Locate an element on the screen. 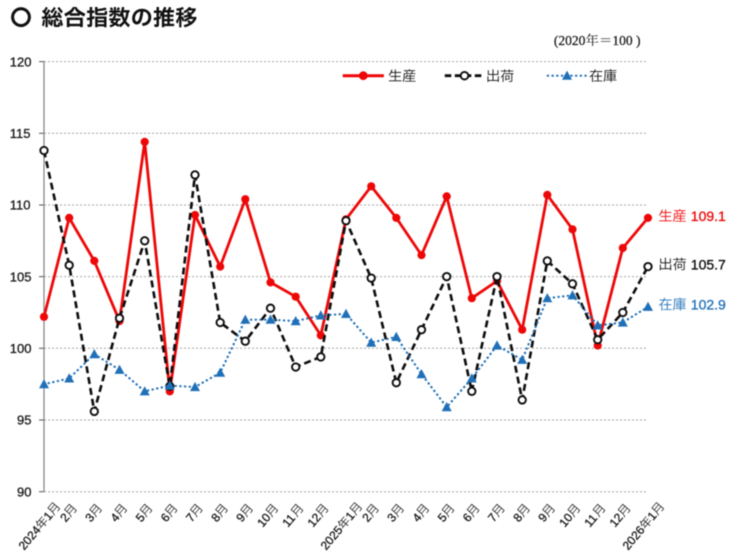 This screenshot has height=558, width=740. svg-text: 109.1 is located at coordinates (708, 216).